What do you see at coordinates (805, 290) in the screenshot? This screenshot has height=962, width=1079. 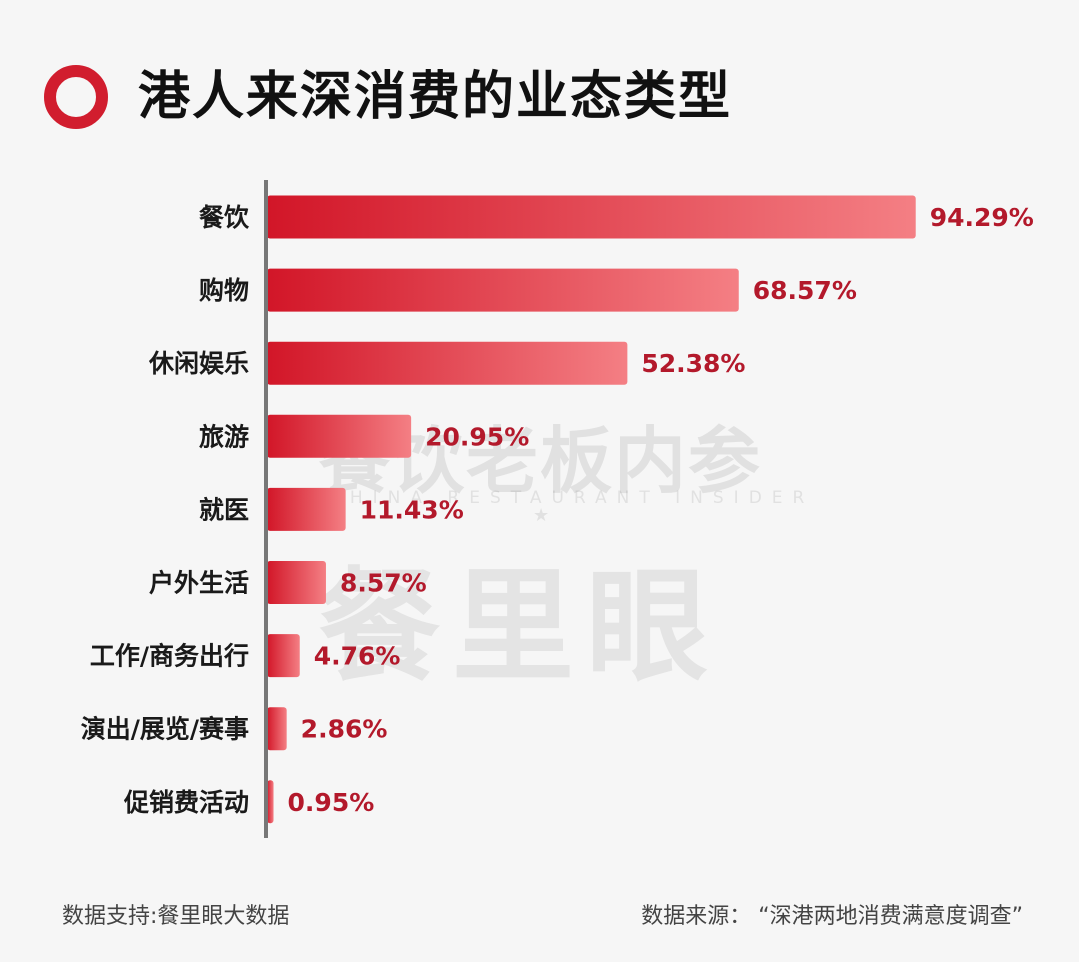 I see `value-label: 68.57%` at bounding box center [805, 290].